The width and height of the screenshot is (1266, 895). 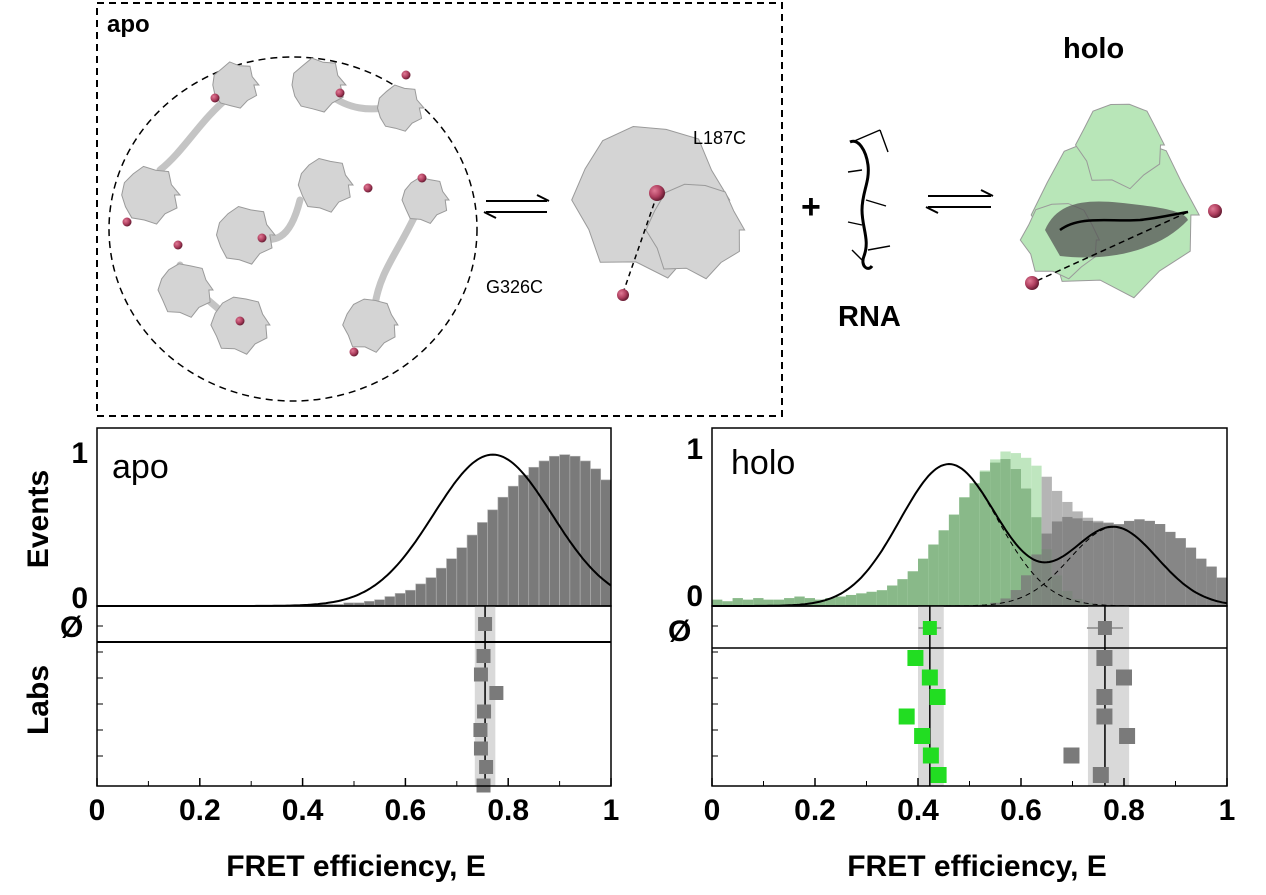 I want to click on holo-ytick-0: 0, so click(x=694, y=596).